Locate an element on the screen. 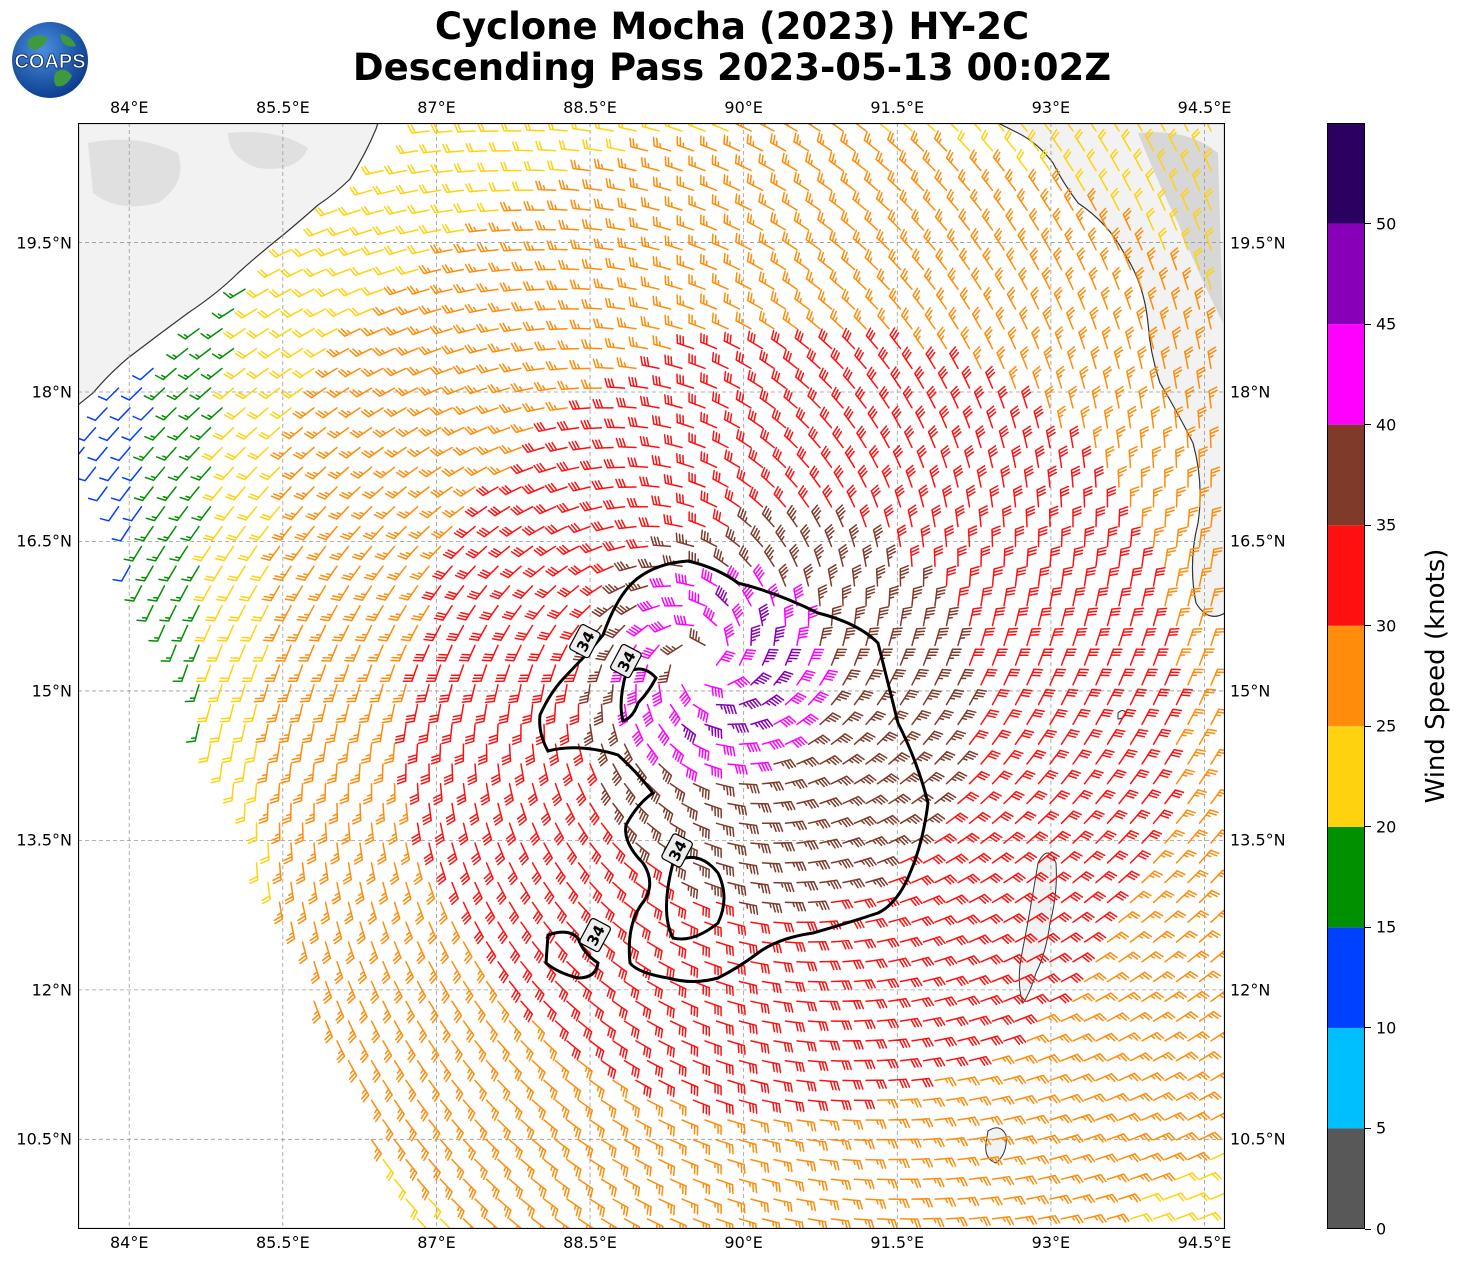 The height and width of the screenshot is (1264, 1464). lat-tick-label-right: 10.5°N is located at coordinates (1258, 1139).